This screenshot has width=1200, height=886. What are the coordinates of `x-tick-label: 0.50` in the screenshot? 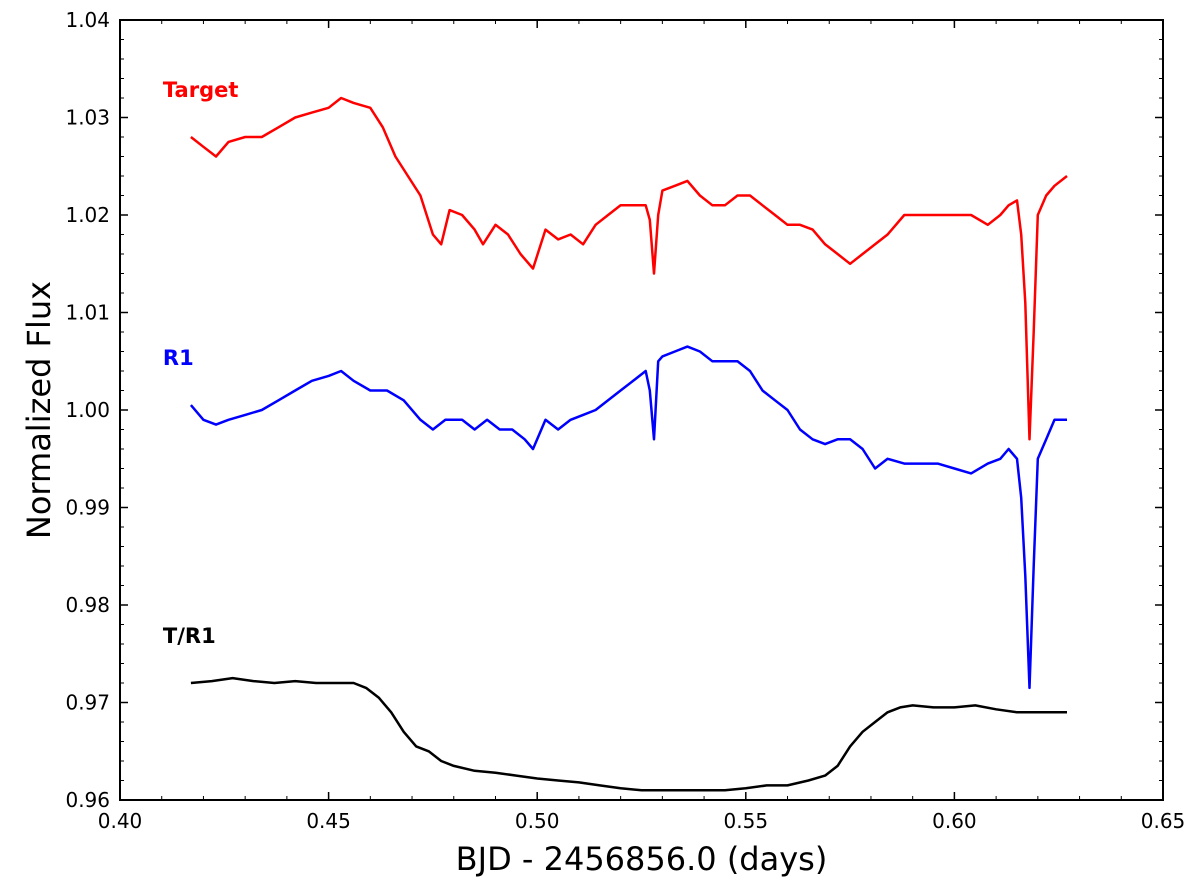 It's located at (537, 821).